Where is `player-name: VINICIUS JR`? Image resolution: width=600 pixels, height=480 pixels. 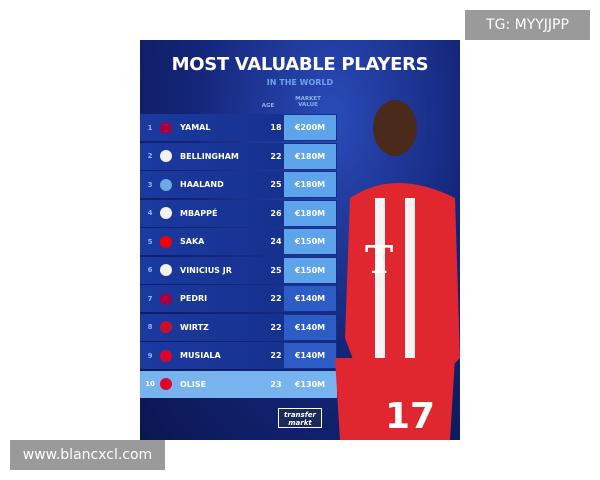
player-name: VINICIUS JR is located at coordinates (206, 270).